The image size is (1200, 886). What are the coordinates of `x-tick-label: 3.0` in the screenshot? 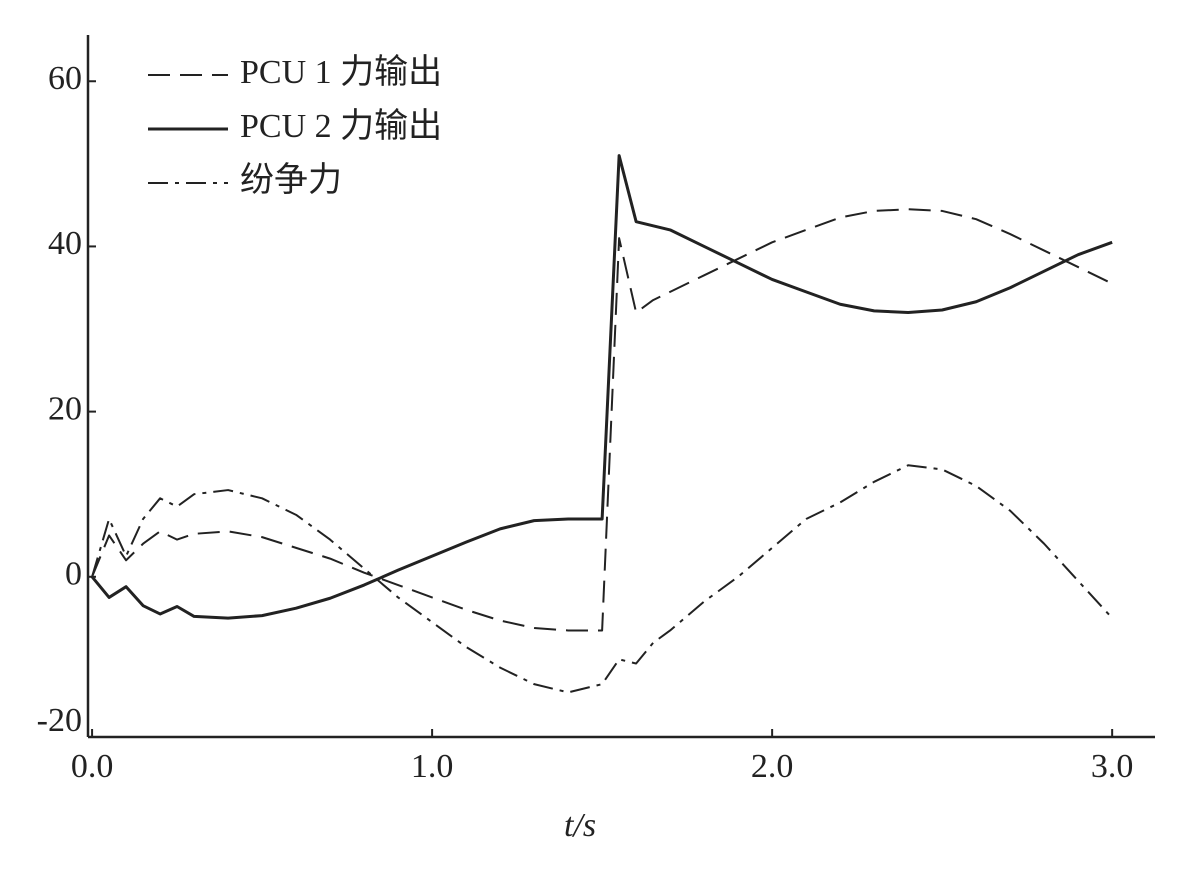 It's located at (1112, 766).